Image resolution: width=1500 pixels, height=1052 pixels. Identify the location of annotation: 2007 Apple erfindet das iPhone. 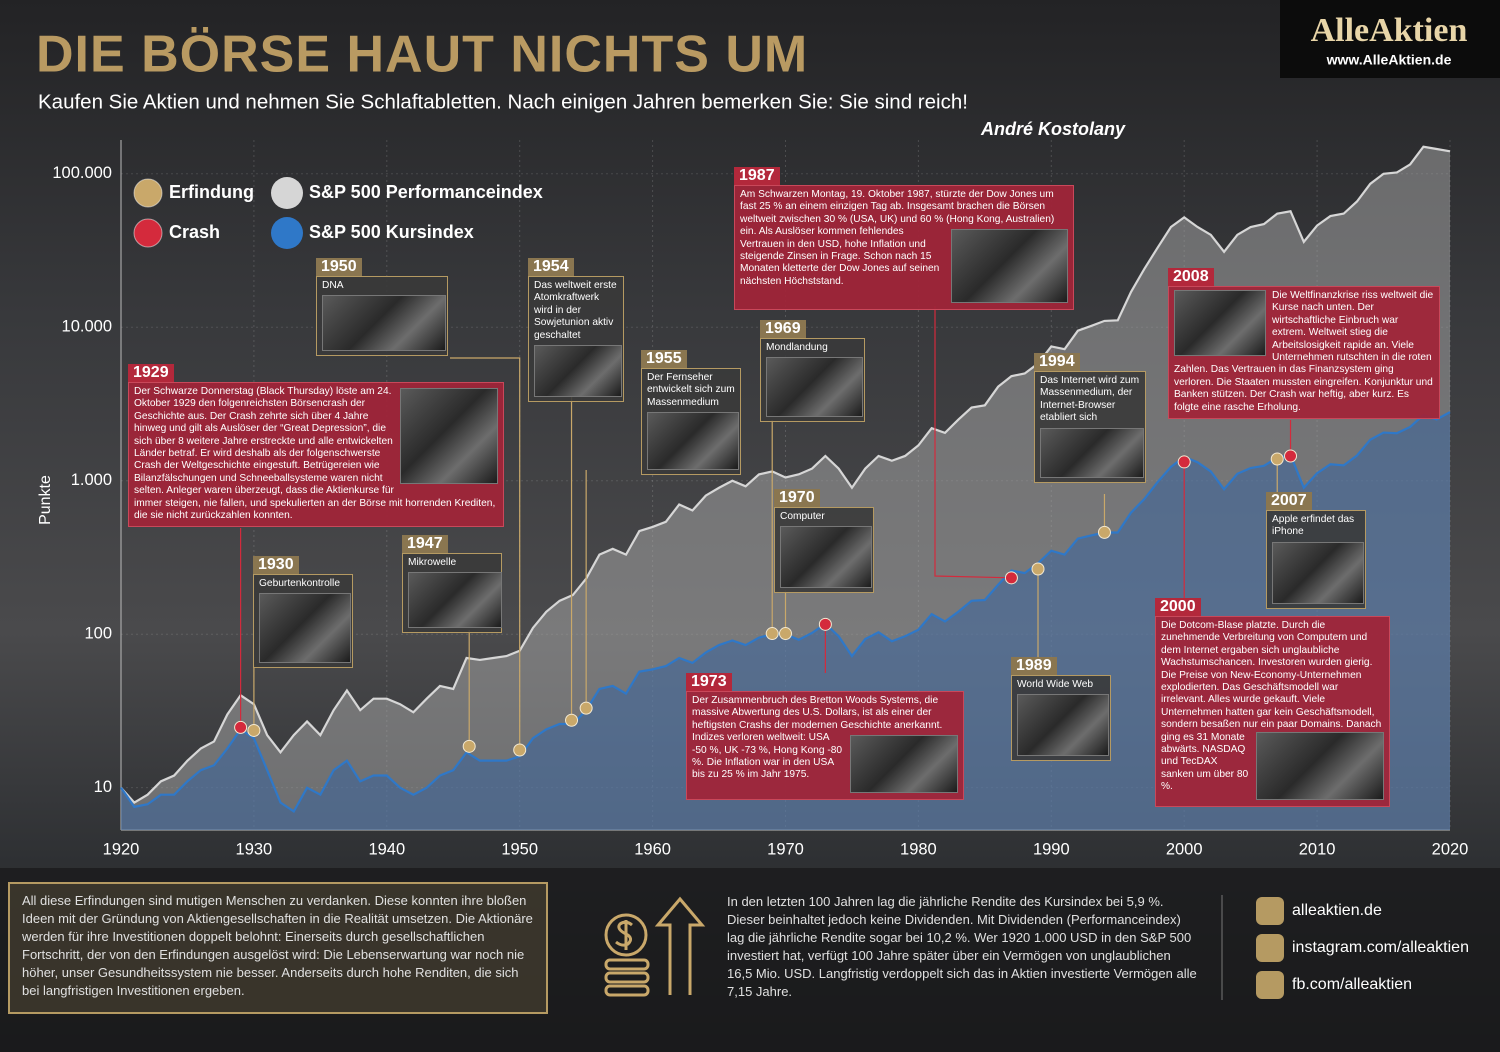
(1316, 550).